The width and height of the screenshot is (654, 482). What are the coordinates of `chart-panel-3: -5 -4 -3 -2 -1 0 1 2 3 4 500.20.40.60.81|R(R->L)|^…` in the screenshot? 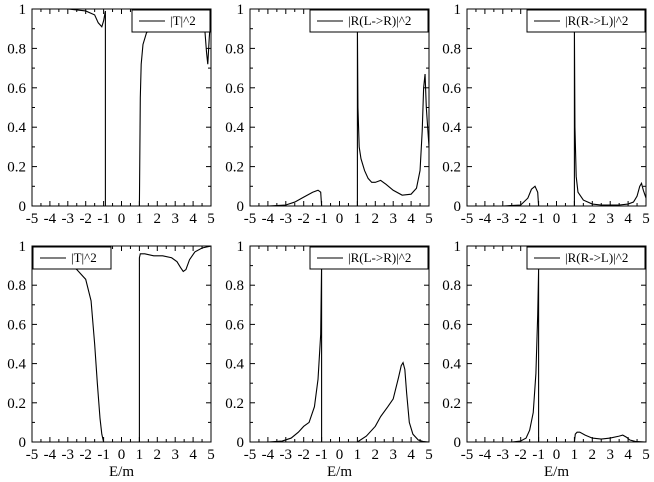 It's located at (546, 114).